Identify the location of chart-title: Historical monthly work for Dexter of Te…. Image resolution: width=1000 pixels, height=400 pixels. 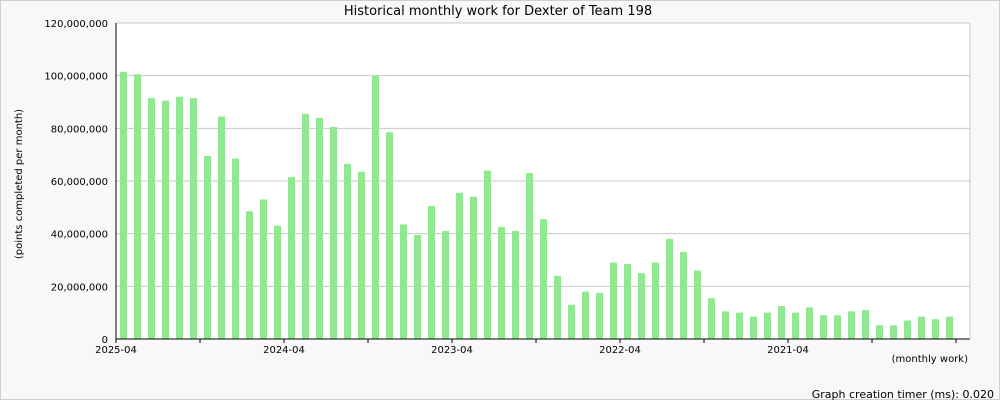
(498, 11).